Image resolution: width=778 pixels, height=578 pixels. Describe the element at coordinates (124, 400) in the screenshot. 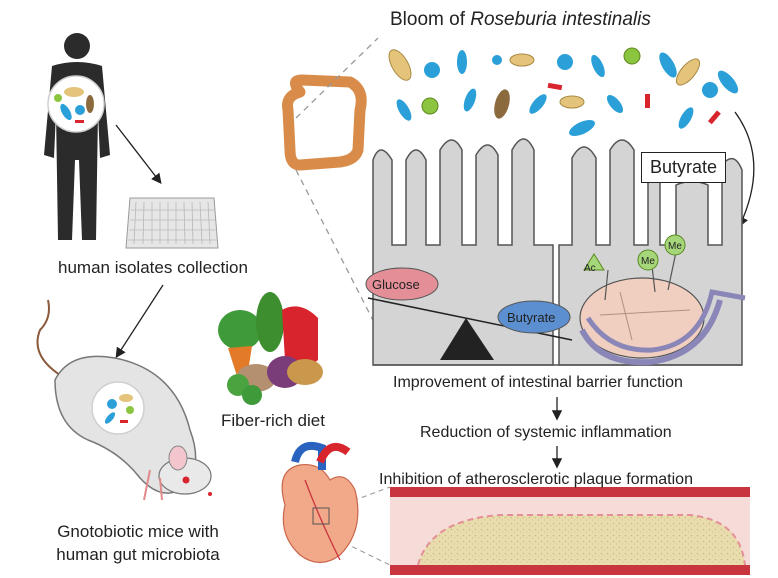

I see `mouse-icon` at that location.